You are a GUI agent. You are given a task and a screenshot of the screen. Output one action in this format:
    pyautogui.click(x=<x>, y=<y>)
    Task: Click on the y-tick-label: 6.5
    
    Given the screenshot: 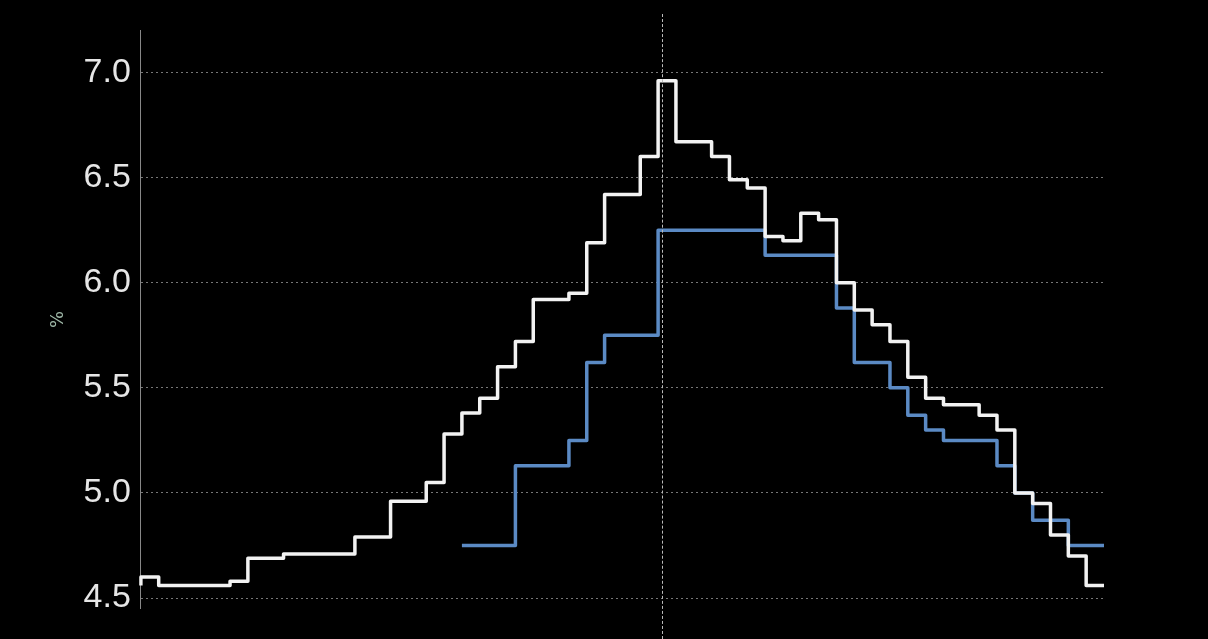 What is the action you would take?
    pyautogui.click(x=107, y=174)
    